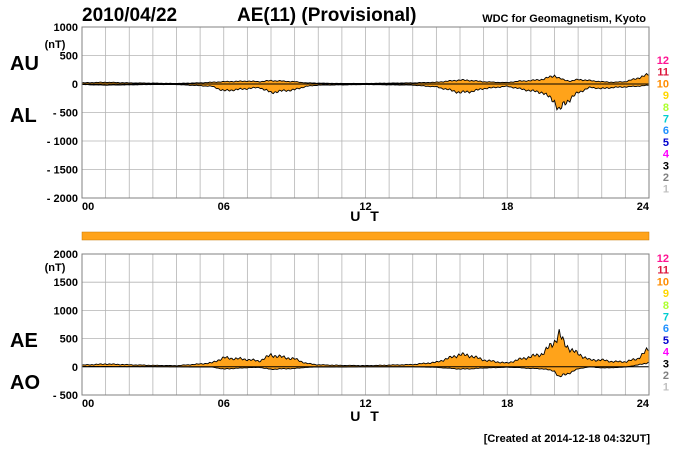 The width and height of the screenshot is (700, 450). Describe the element at coordinates (366, 216) in the screenshot. I see `au-al-x-axis-label: U T` at that location.